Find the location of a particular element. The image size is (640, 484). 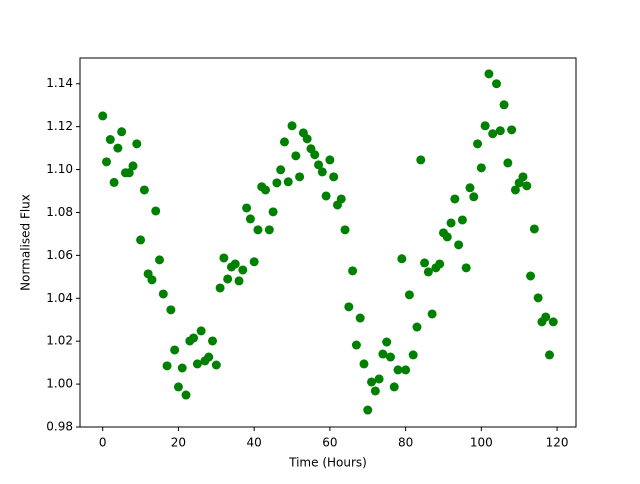

y-axis-label: Normalised Flux is located at coordinates (26, 242).